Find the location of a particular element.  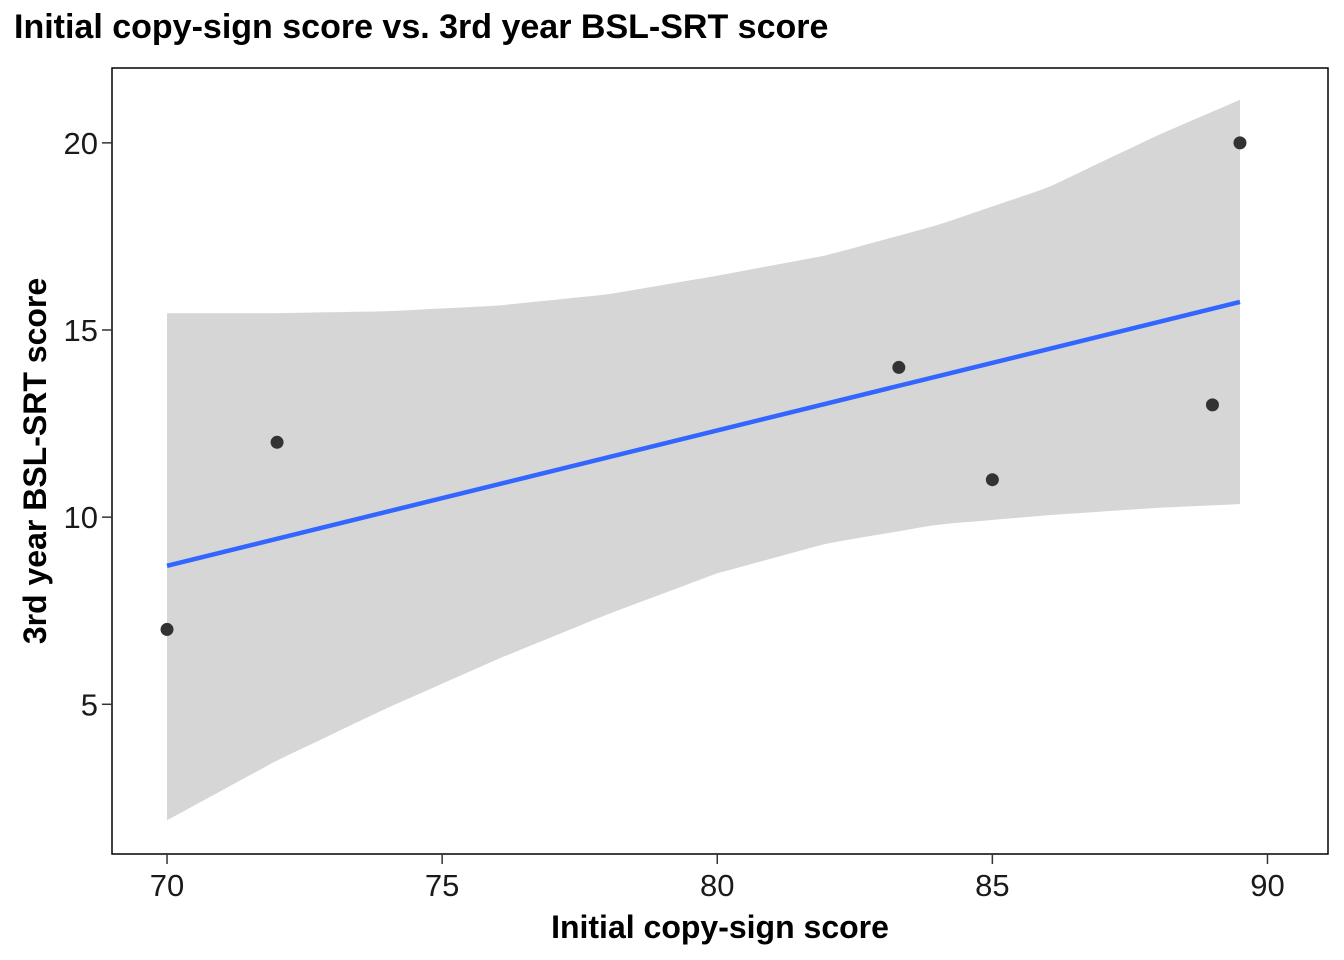

x-tick-label: 85 is located at coordinates (992, 885).